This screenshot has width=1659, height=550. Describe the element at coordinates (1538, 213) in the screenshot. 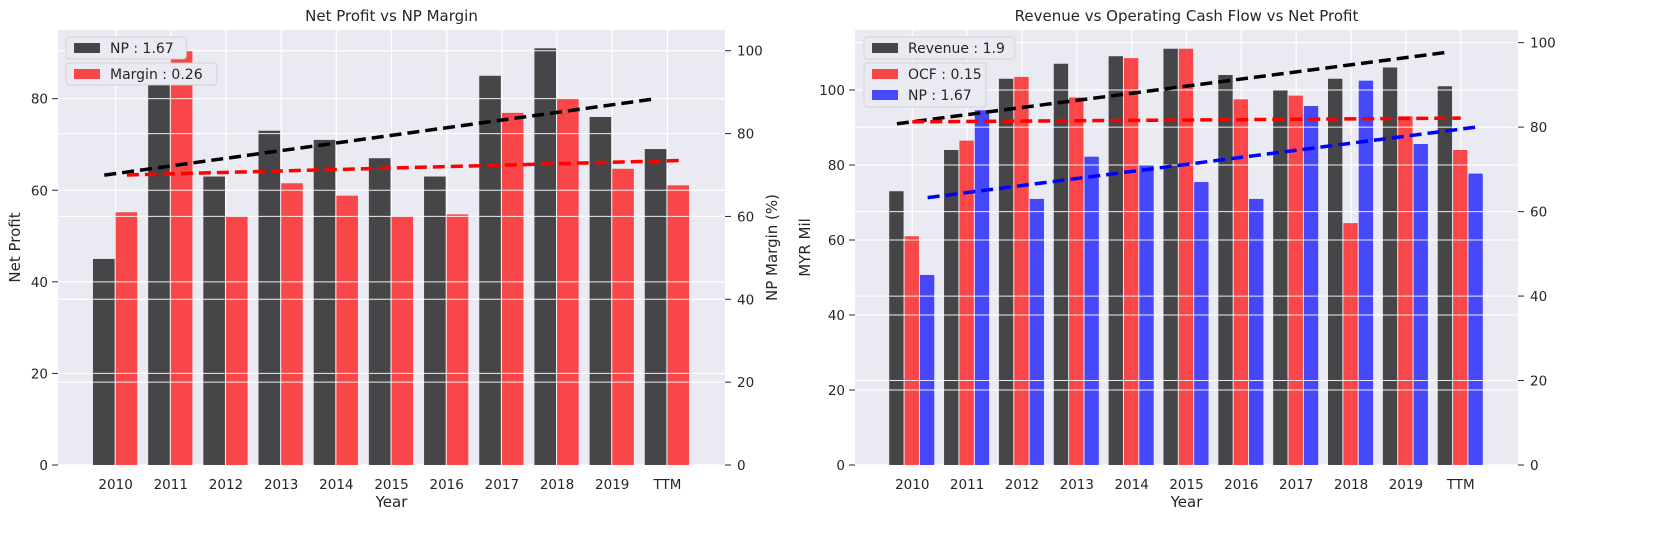

I see `y2-tick-label: 60` at that location.